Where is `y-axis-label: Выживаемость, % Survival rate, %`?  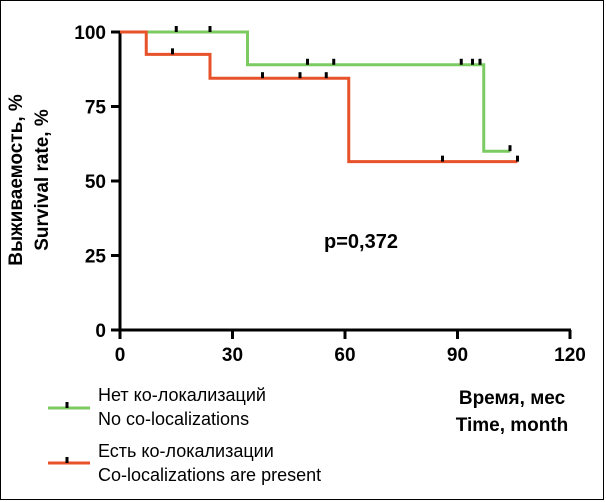
y-axis-label: Выживаемость, % Survival rate, % is located at coordinates (29, 180).